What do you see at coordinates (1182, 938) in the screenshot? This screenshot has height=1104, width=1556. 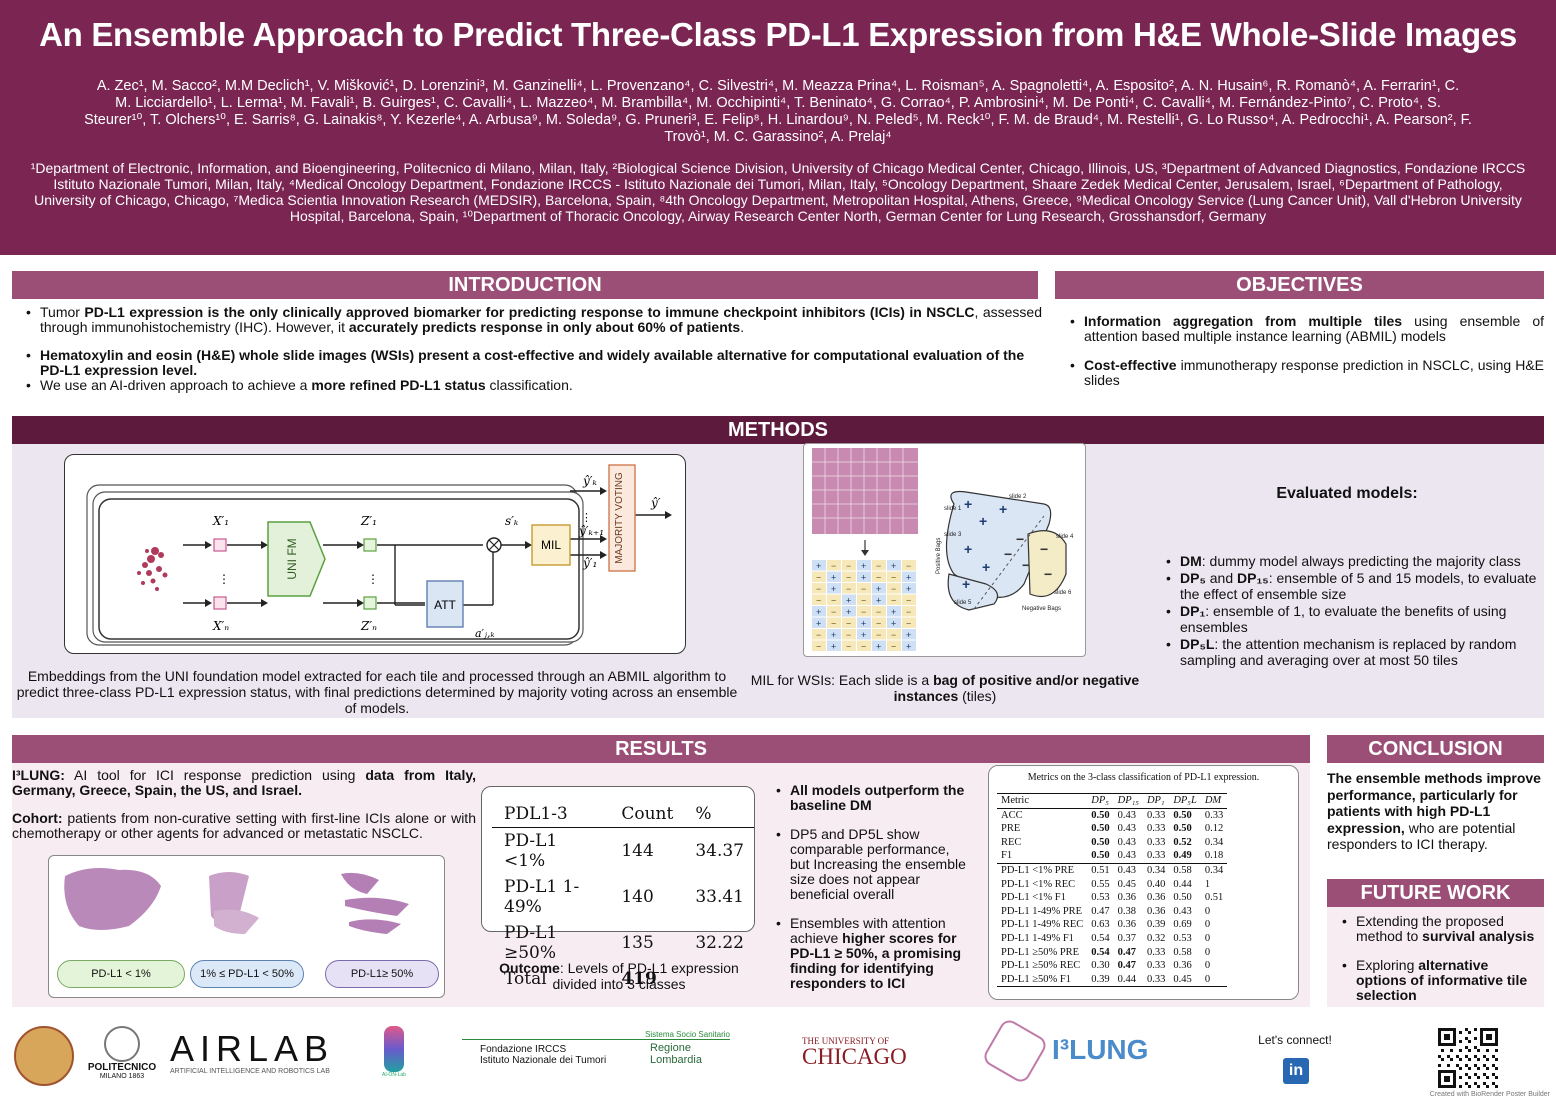 I see `metrics-cell: 0.53` at bounding box center [1182, 938].